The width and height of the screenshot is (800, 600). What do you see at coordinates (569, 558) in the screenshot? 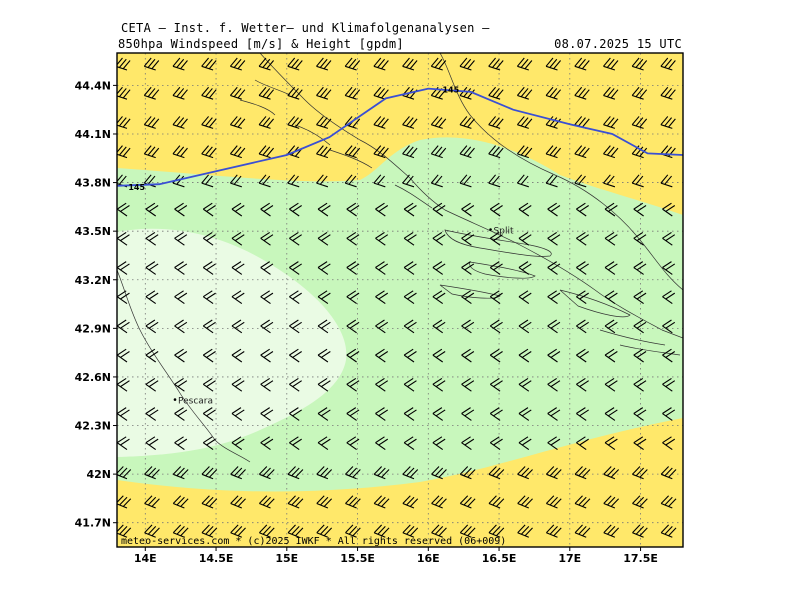
I see `lon-tick-label: 17E` at bounding box center [569, 558].